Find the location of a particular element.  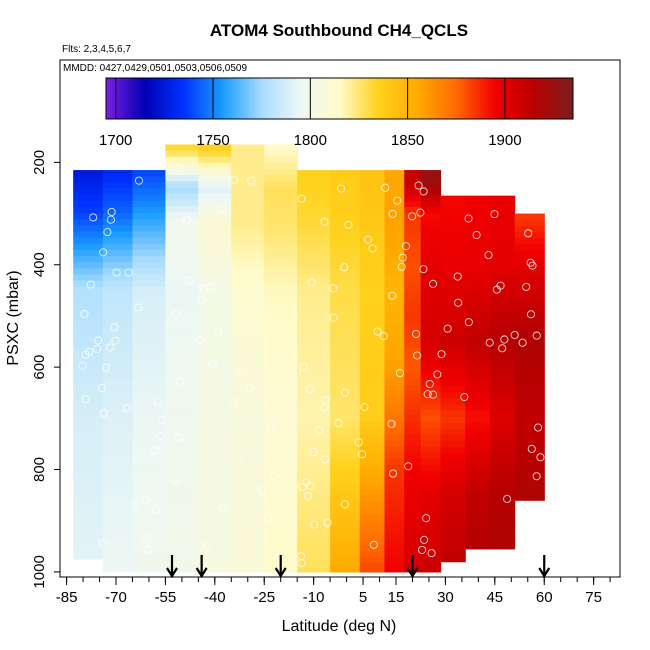

colorbar-tick-label: 1700 is located at coordinates (115, 140).